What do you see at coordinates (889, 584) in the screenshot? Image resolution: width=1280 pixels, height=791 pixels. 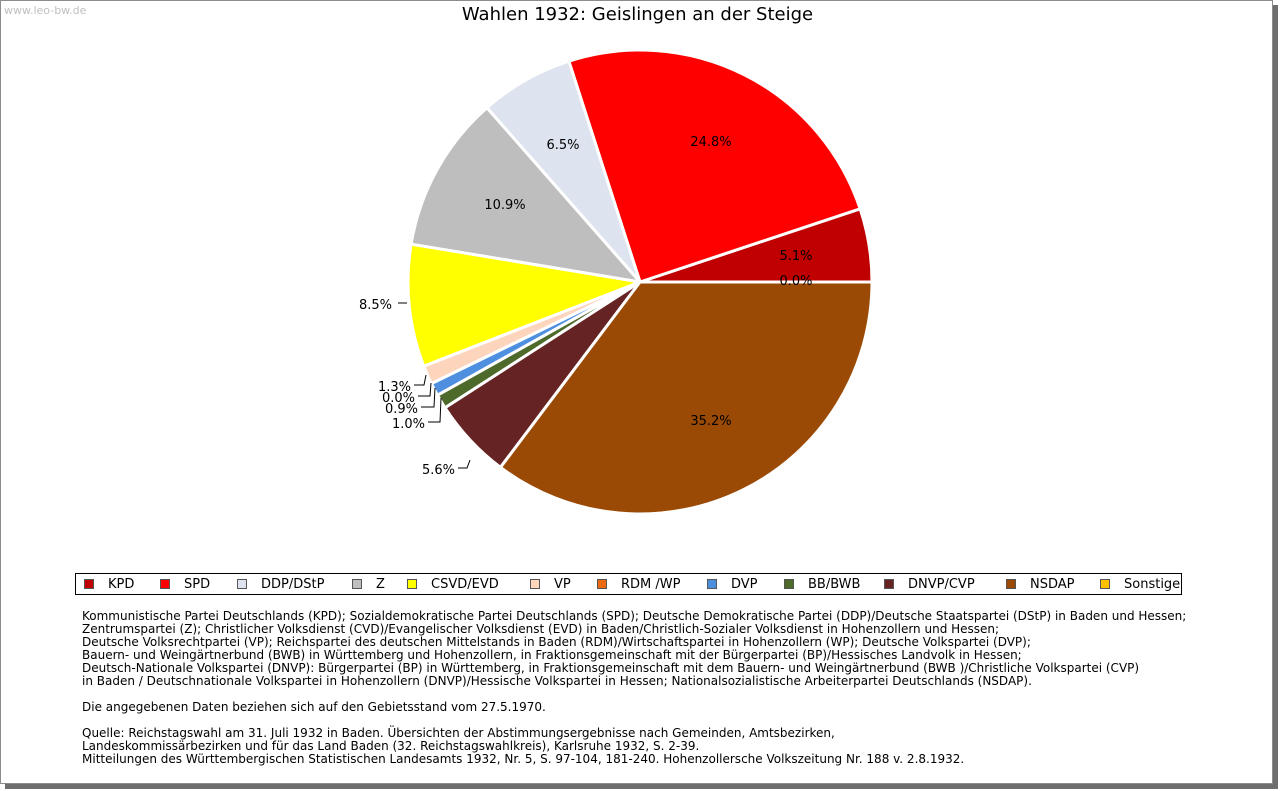 I see `legend-swatch-dnvp-cvp` at bounding box center [889, 584].